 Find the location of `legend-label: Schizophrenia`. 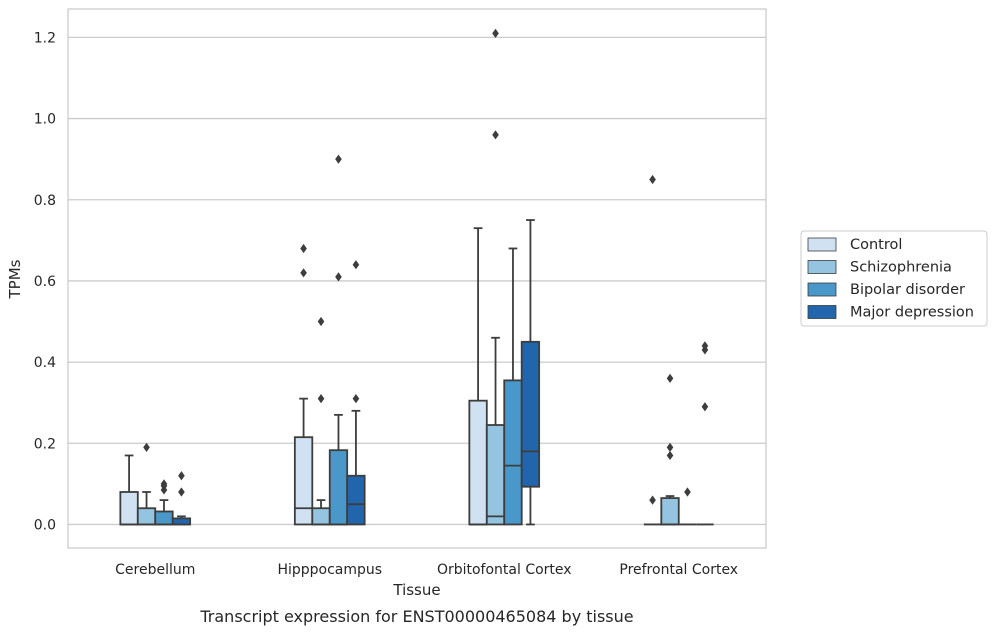

legend-label: Schizophrenia is located at coordinates (901, 268).